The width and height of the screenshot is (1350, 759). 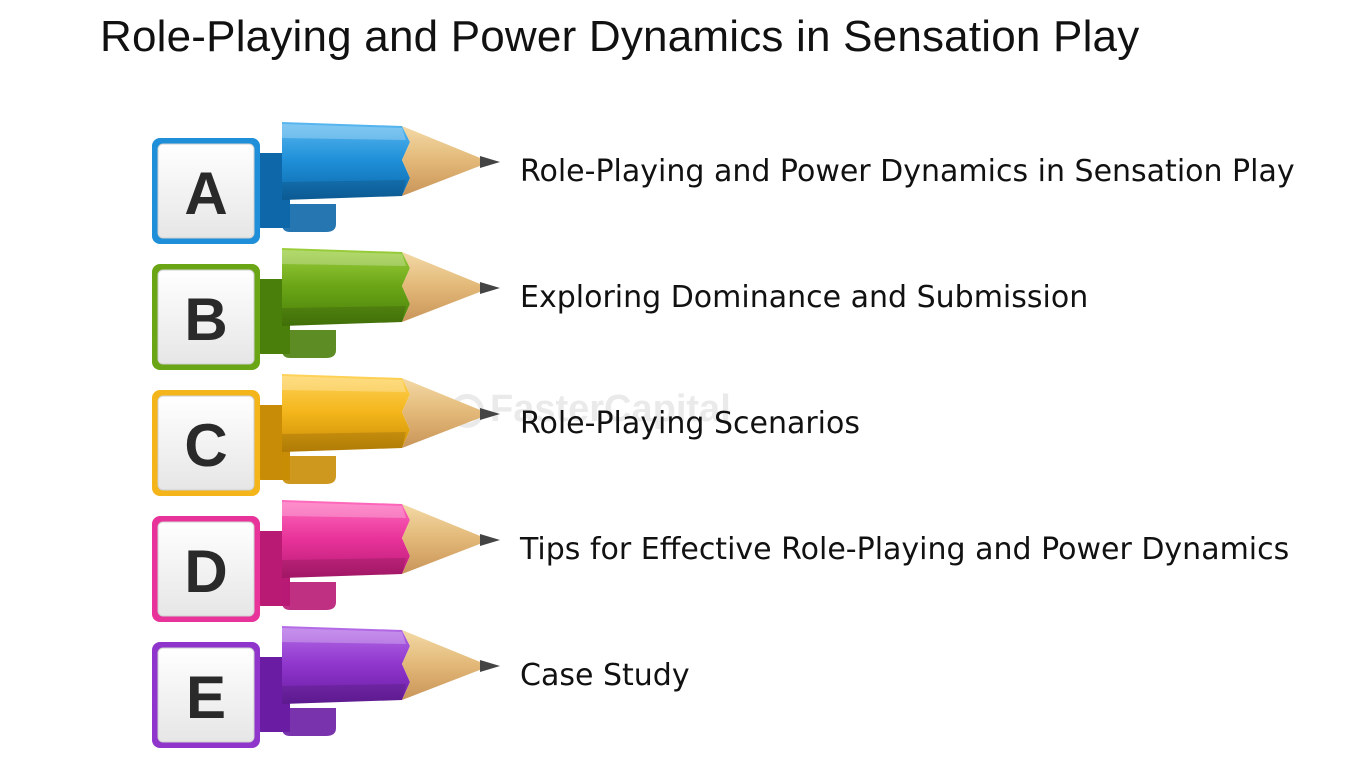 I want to click on pencil-item: C Role-Playing Scenarios, so click(x=740, y=435).